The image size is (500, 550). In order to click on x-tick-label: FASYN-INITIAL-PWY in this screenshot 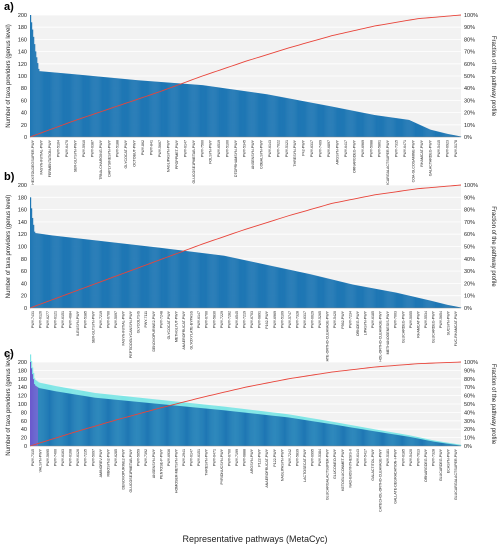, I will do `click(124, 327)`.